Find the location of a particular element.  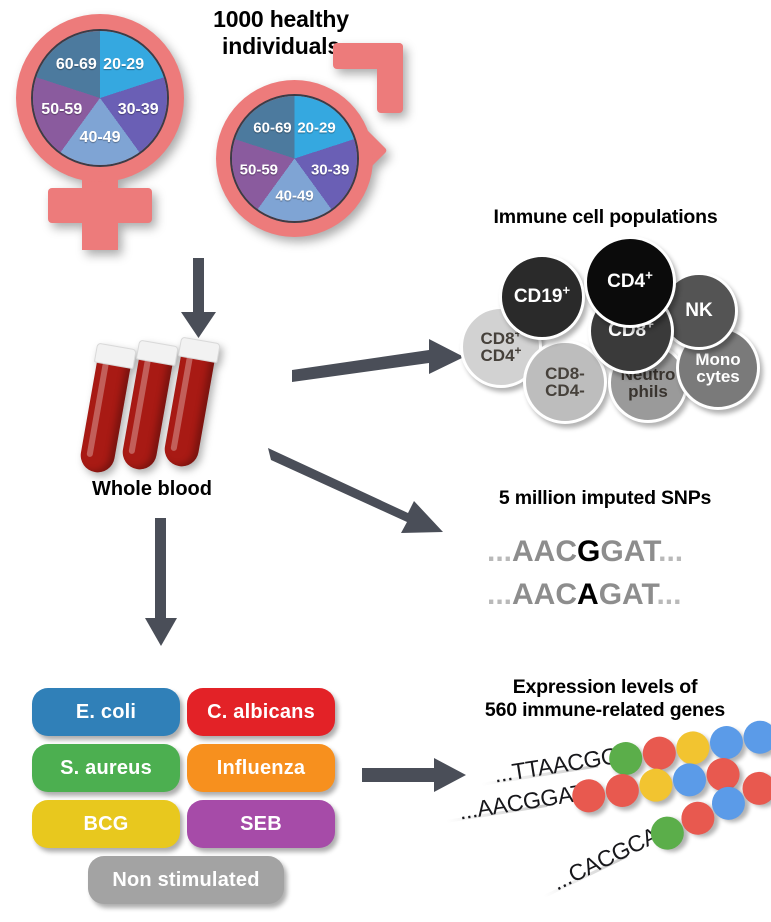

cd8-cd4-dn-label-line1: CD8- is located at coordinates (565, 373).